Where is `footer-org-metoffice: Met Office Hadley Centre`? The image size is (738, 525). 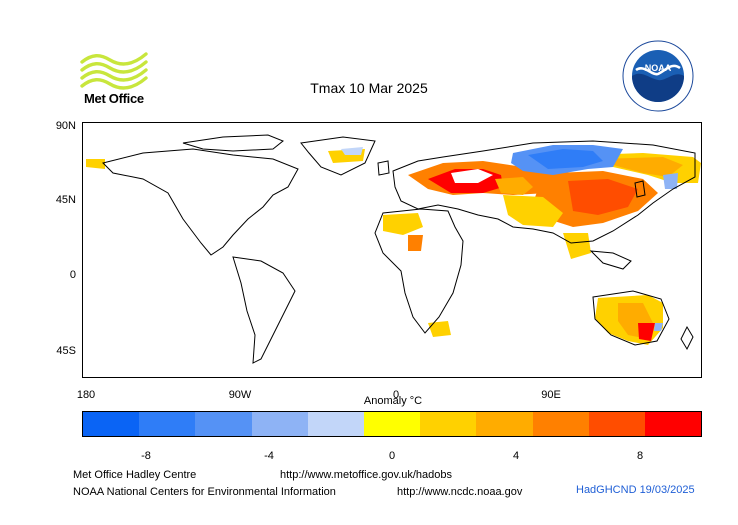
footer-org-metoffice: Met Office Hadley Centre is located at coordinates (135, 475).